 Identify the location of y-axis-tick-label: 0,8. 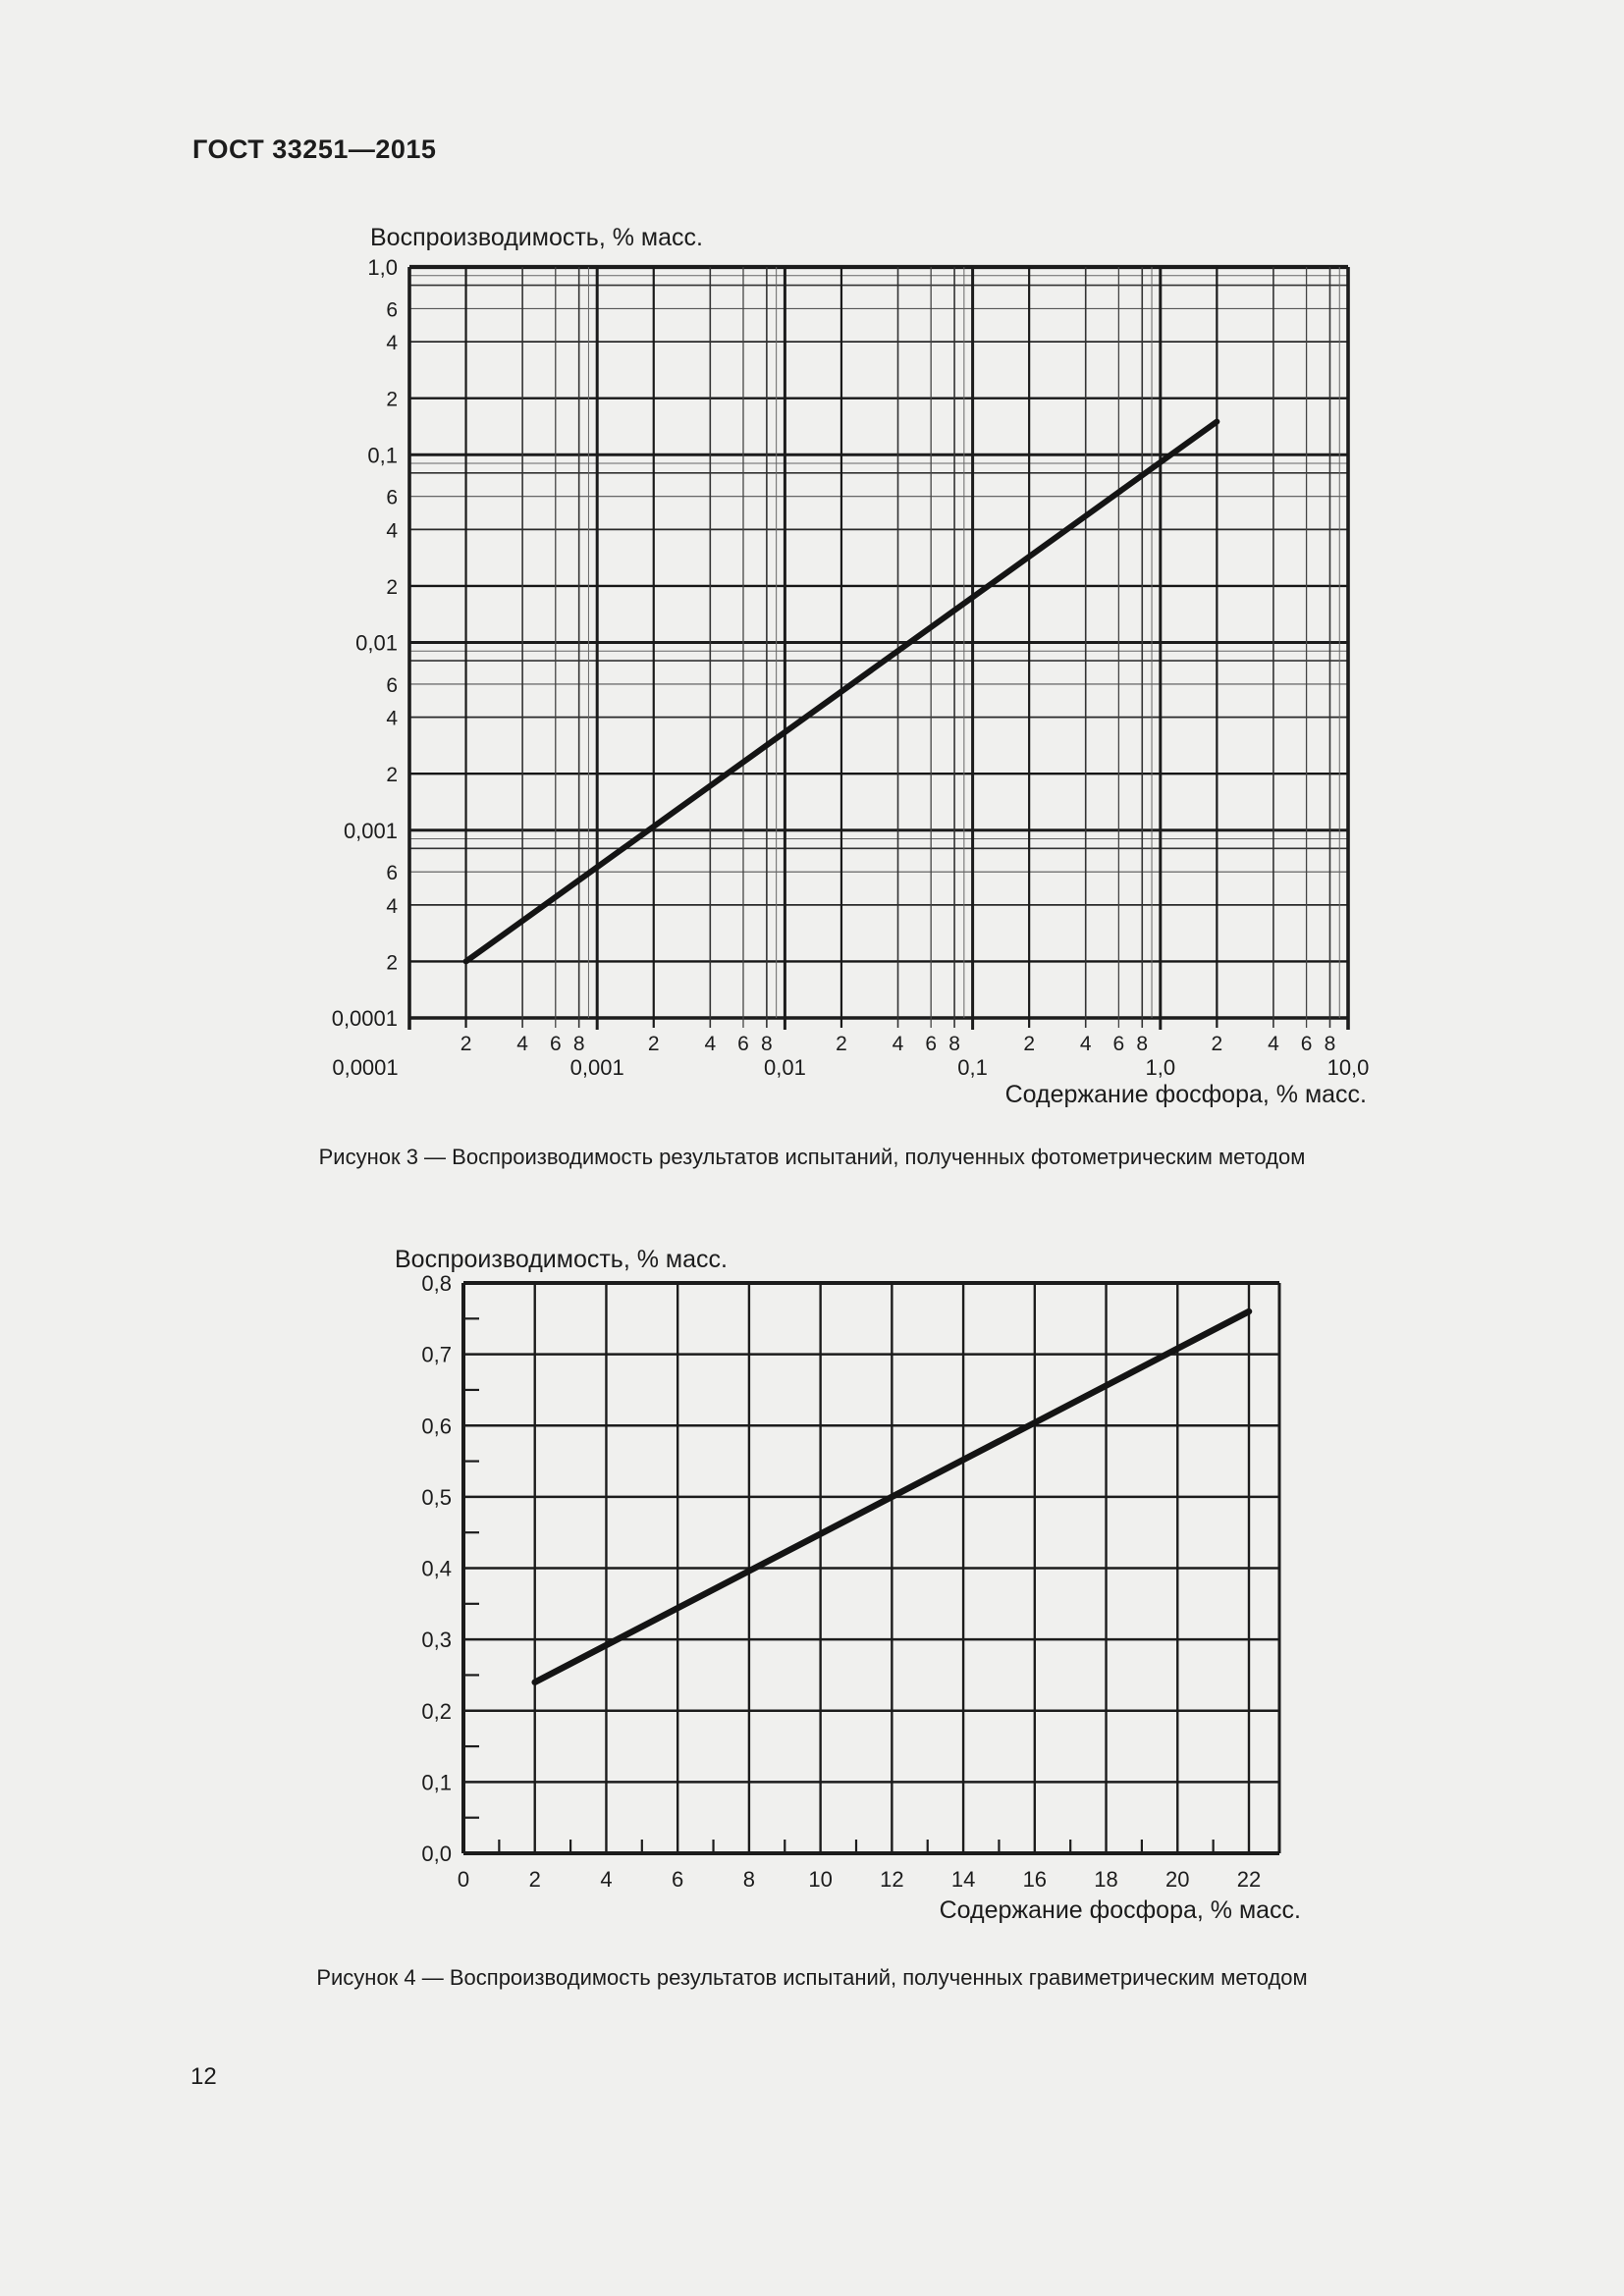
(436, 1284).